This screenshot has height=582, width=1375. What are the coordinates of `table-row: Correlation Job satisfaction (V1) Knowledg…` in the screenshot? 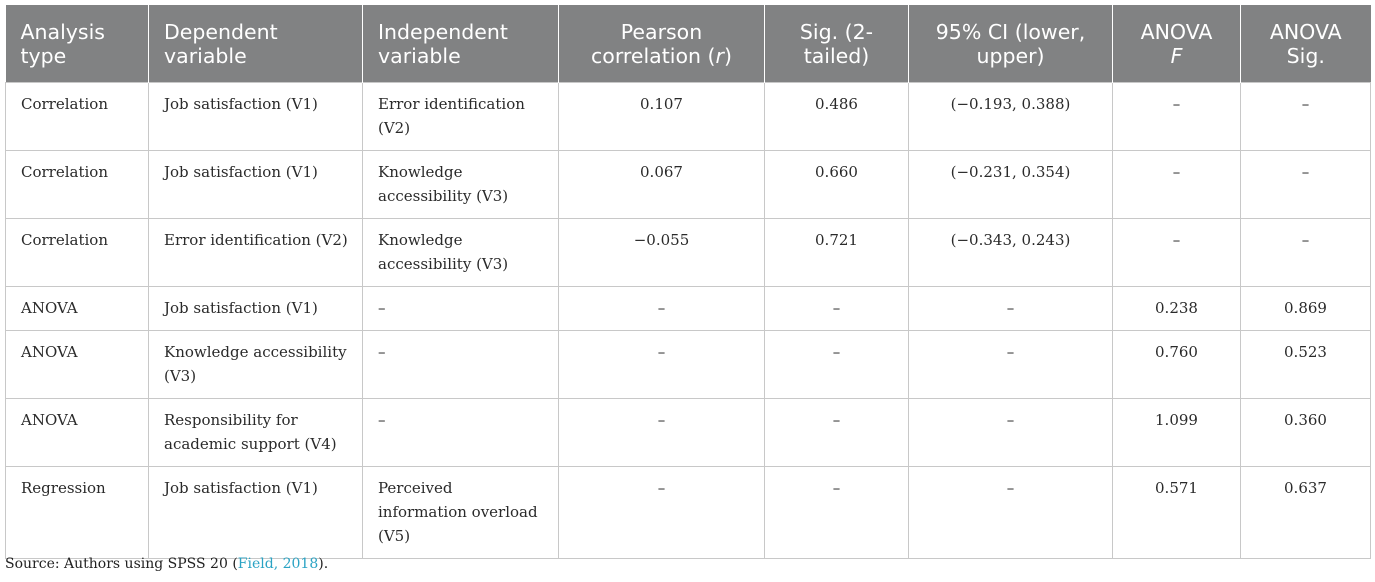 It's located at (688, 184).